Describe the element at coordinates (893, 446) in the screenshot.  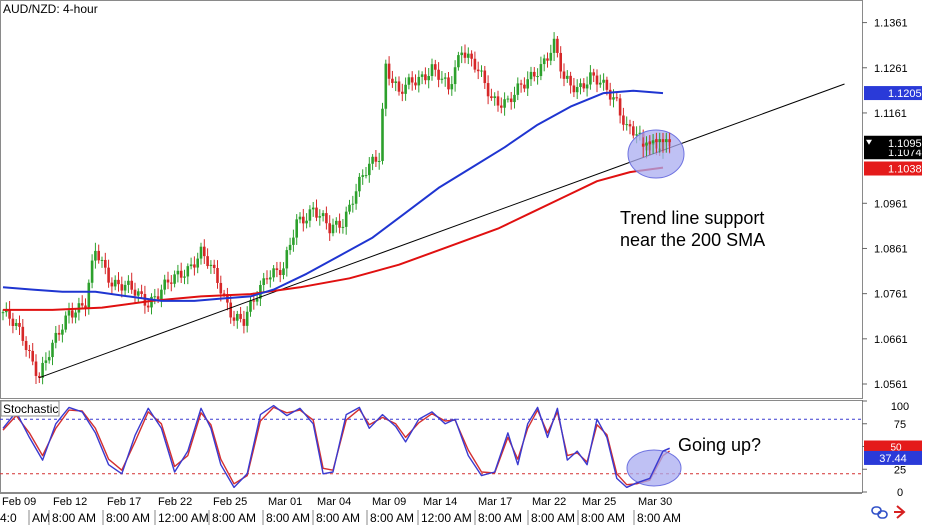
I see `stoch-d-tag-bg` at that location.